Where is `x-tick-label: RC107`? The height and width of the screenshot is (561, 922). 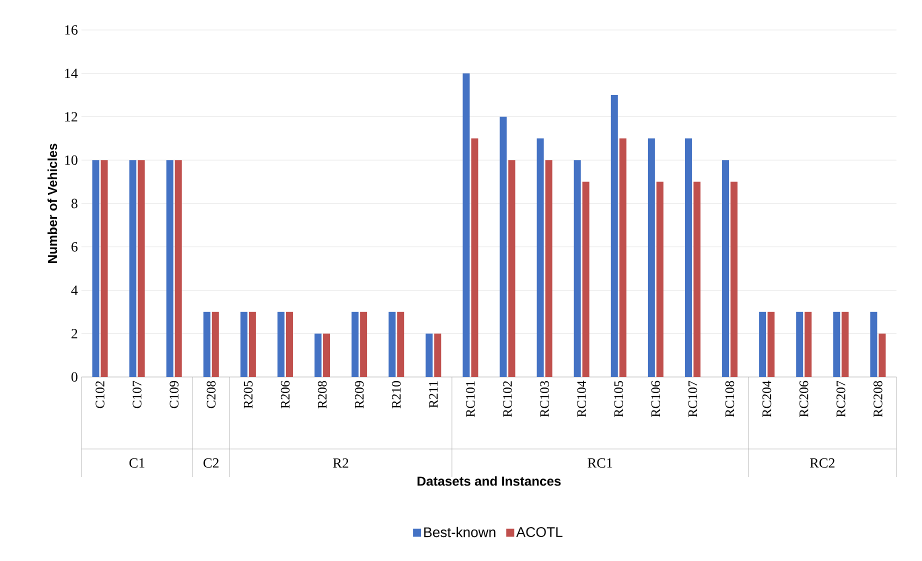 x-tick-label: RC107 is located at coordinates (693, 398).